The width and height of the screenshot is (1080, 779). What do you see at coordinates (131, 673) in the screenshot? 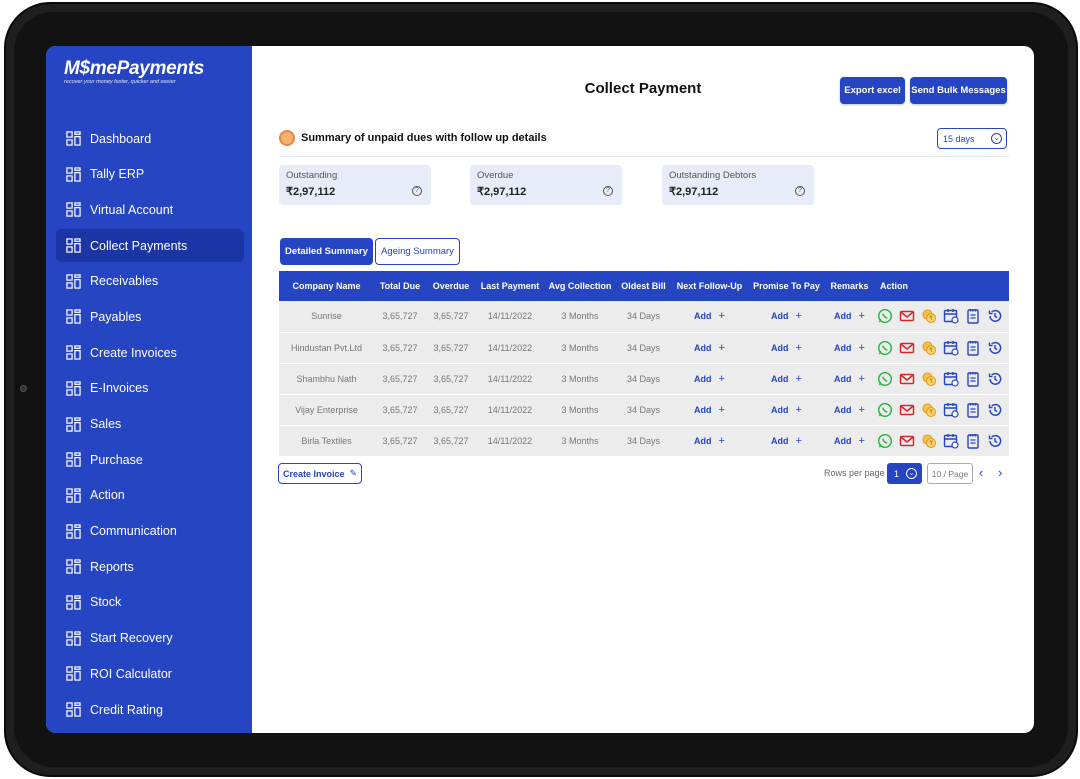
I see `sidebar-item-label: ROI Calculator` at bounding box center [131, 673].